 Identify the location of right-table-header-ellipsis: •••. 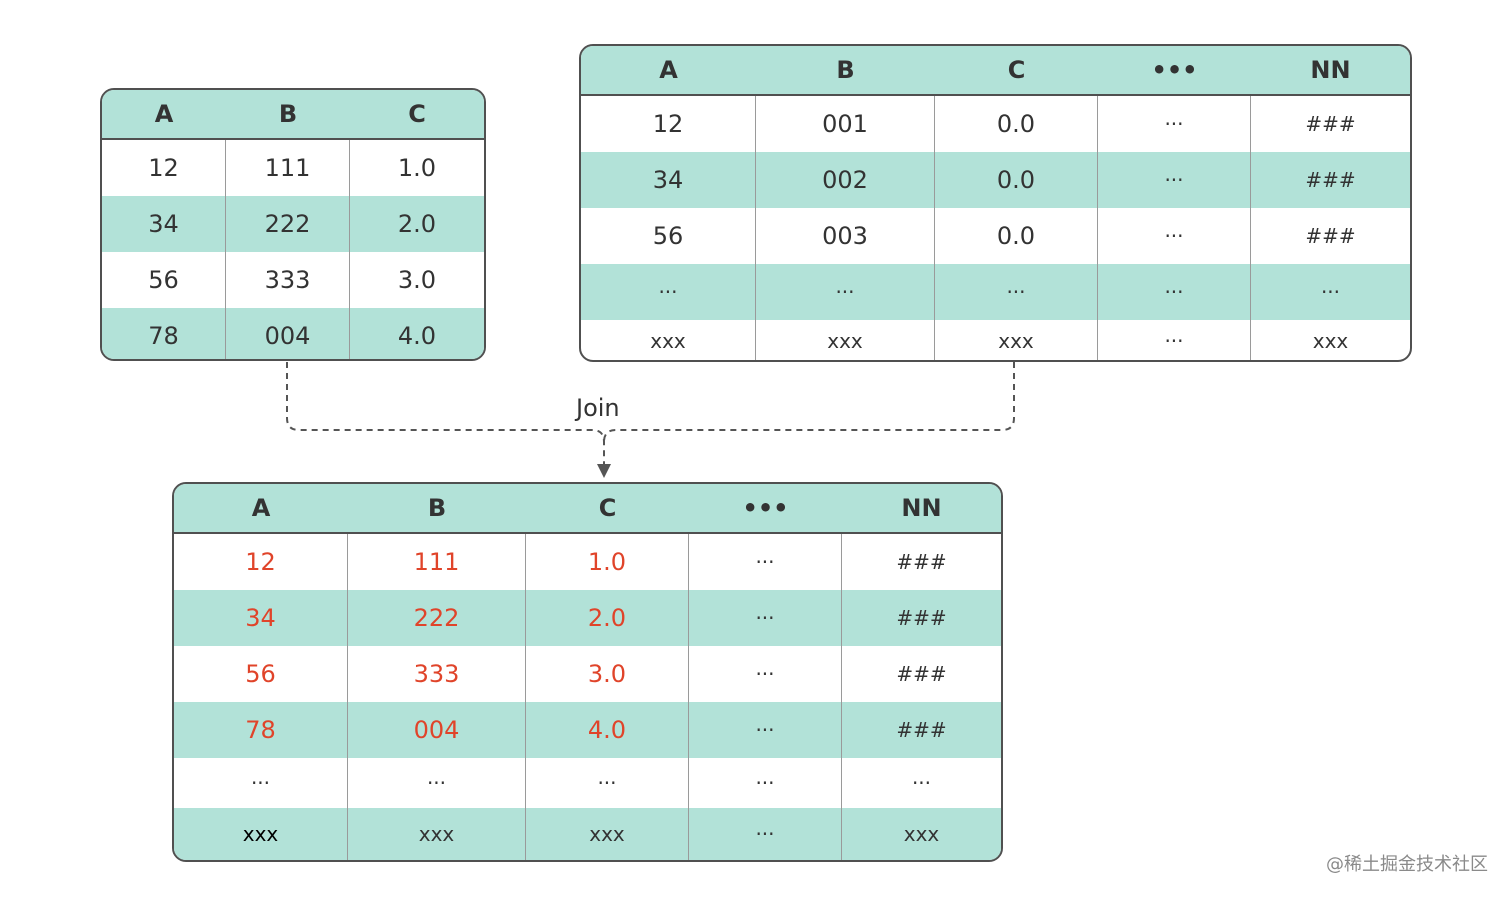
(1174, 70).